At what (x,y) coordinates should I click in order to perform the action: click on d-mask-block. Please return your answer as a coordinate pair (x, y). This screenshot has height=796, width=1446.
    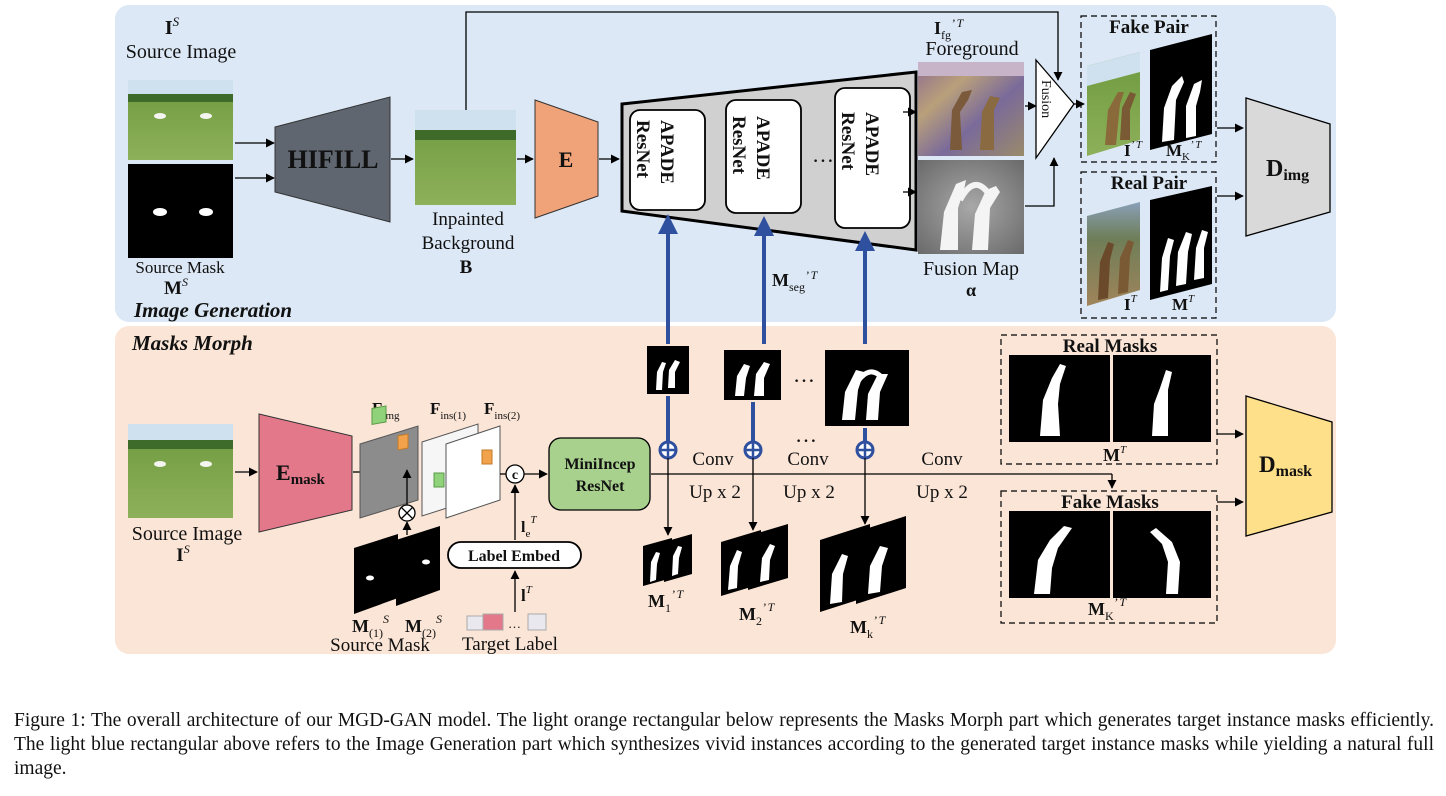
    Looking at the image, I should click on (1289, 466).